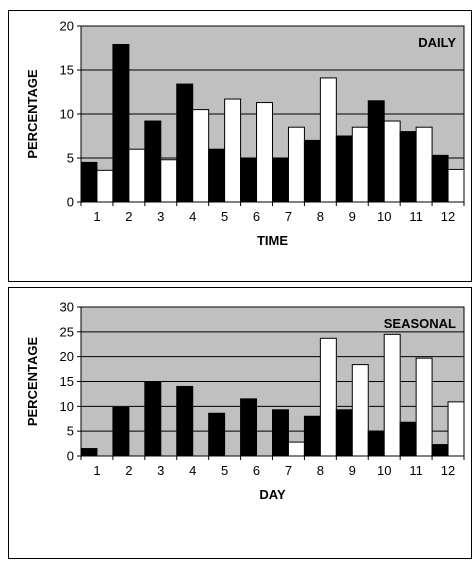 The width and height of the screenshot is (473, 561). Describe the element at coordinates (437, 42) in the screenshot. I see `panel-label: DAILY` at that location.